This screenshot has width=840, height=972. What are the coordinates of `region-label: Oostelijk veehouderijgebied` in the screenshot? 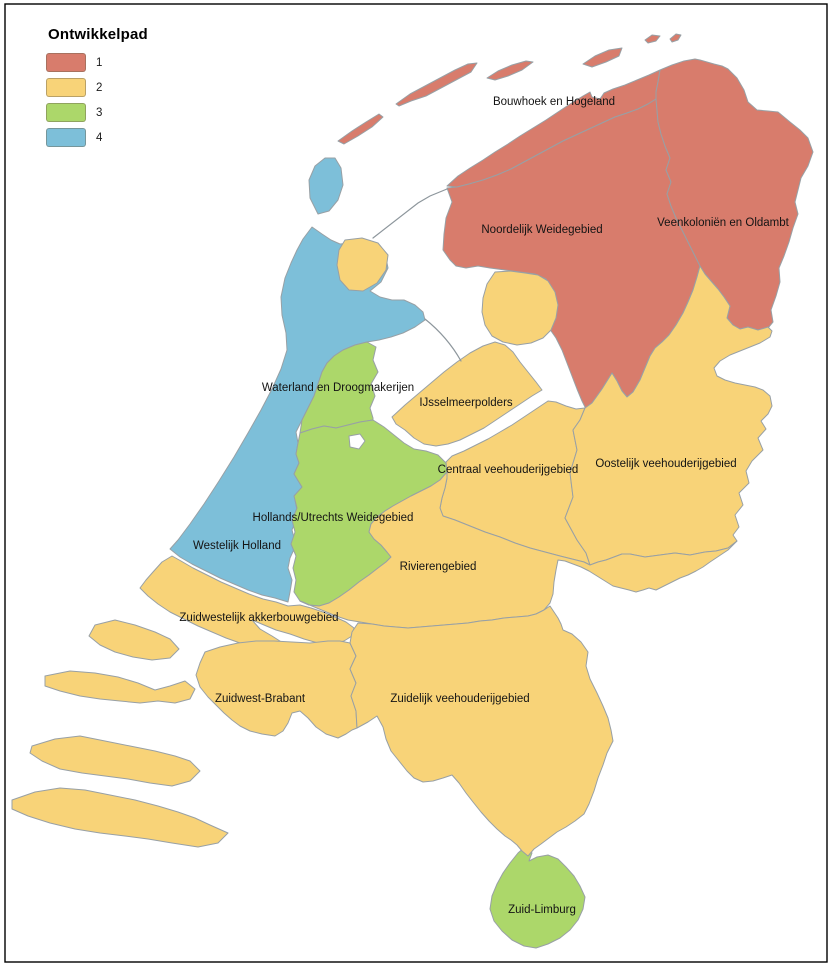 It's located at (665, 464).